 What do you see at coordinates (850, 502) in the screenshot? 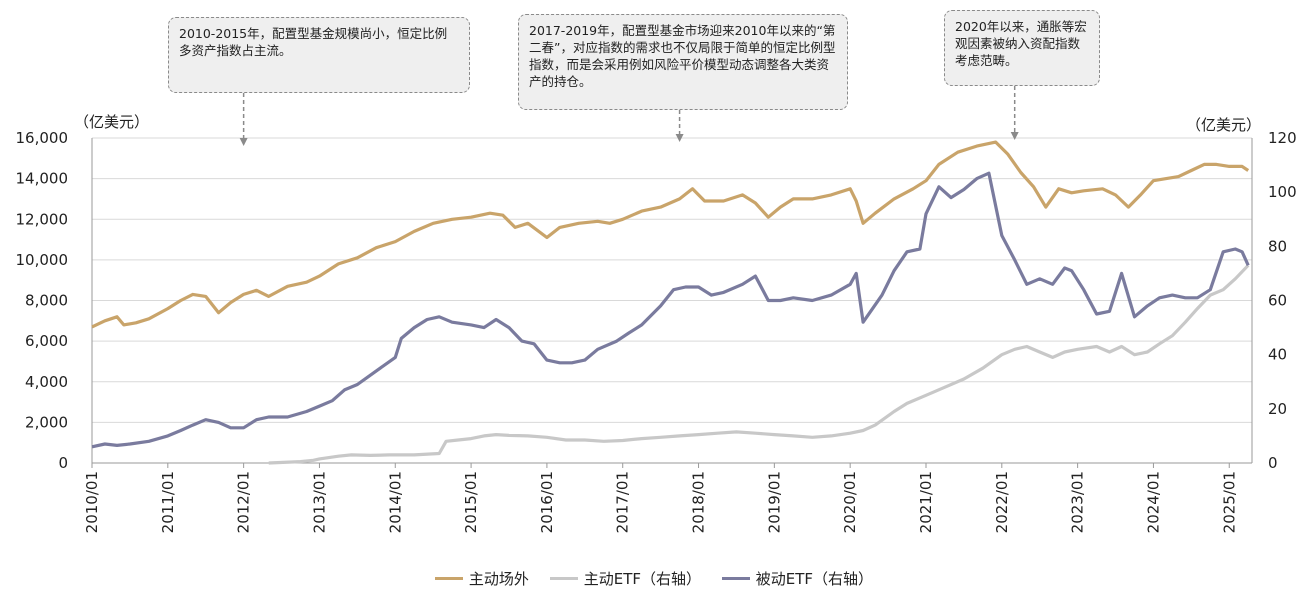
I see `x-tick-label: 2020/01` at bounding box center [850, 502].